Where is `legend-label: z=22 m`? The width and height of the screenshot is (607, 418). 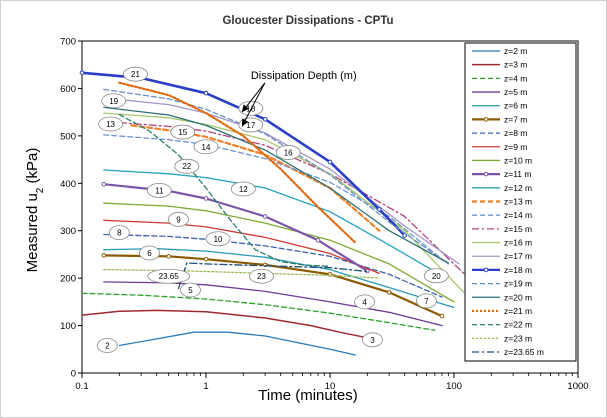
legend-label: z=22 m is located at coordinates (518, 325).